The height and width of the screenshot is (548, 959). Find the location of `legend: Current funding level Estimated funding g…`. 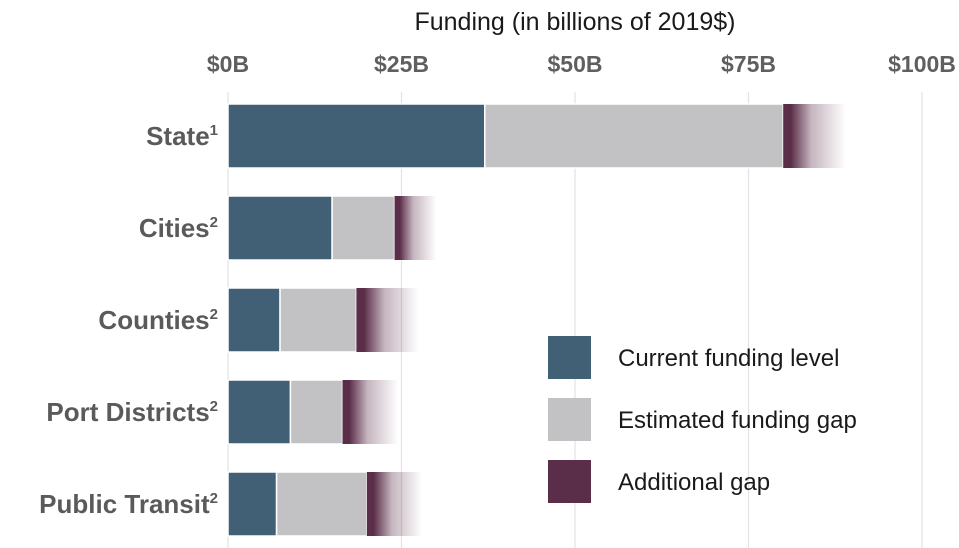

legend: Current funding level Estimated funding g… is located at coordinates (702, 419).